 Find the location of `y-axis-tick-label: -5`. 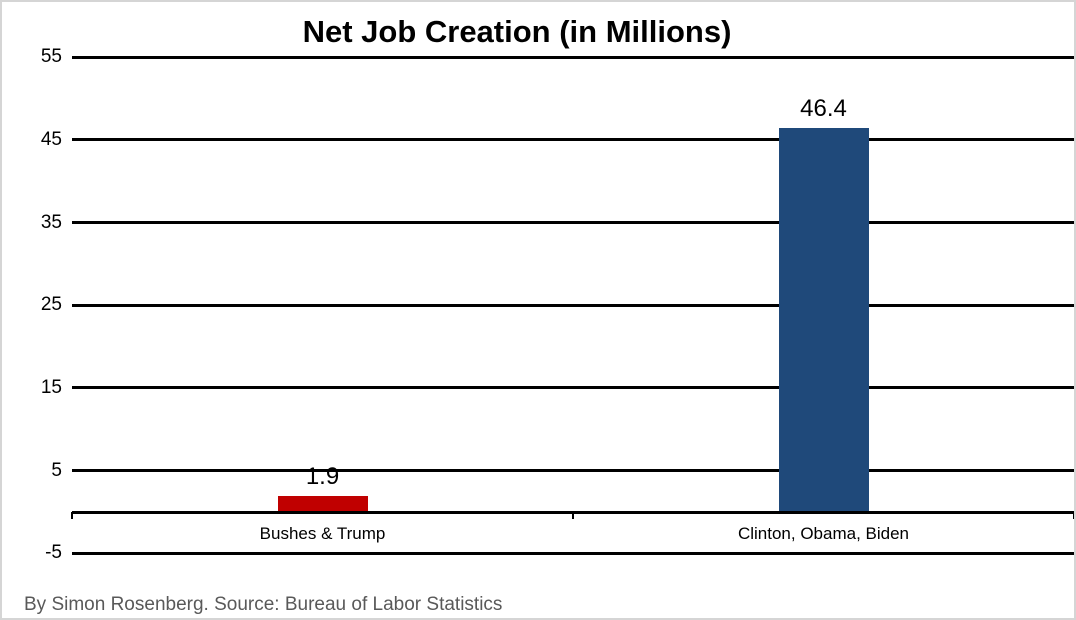

y-axis-tick-label: -5 is located at coordinates (53, 553).